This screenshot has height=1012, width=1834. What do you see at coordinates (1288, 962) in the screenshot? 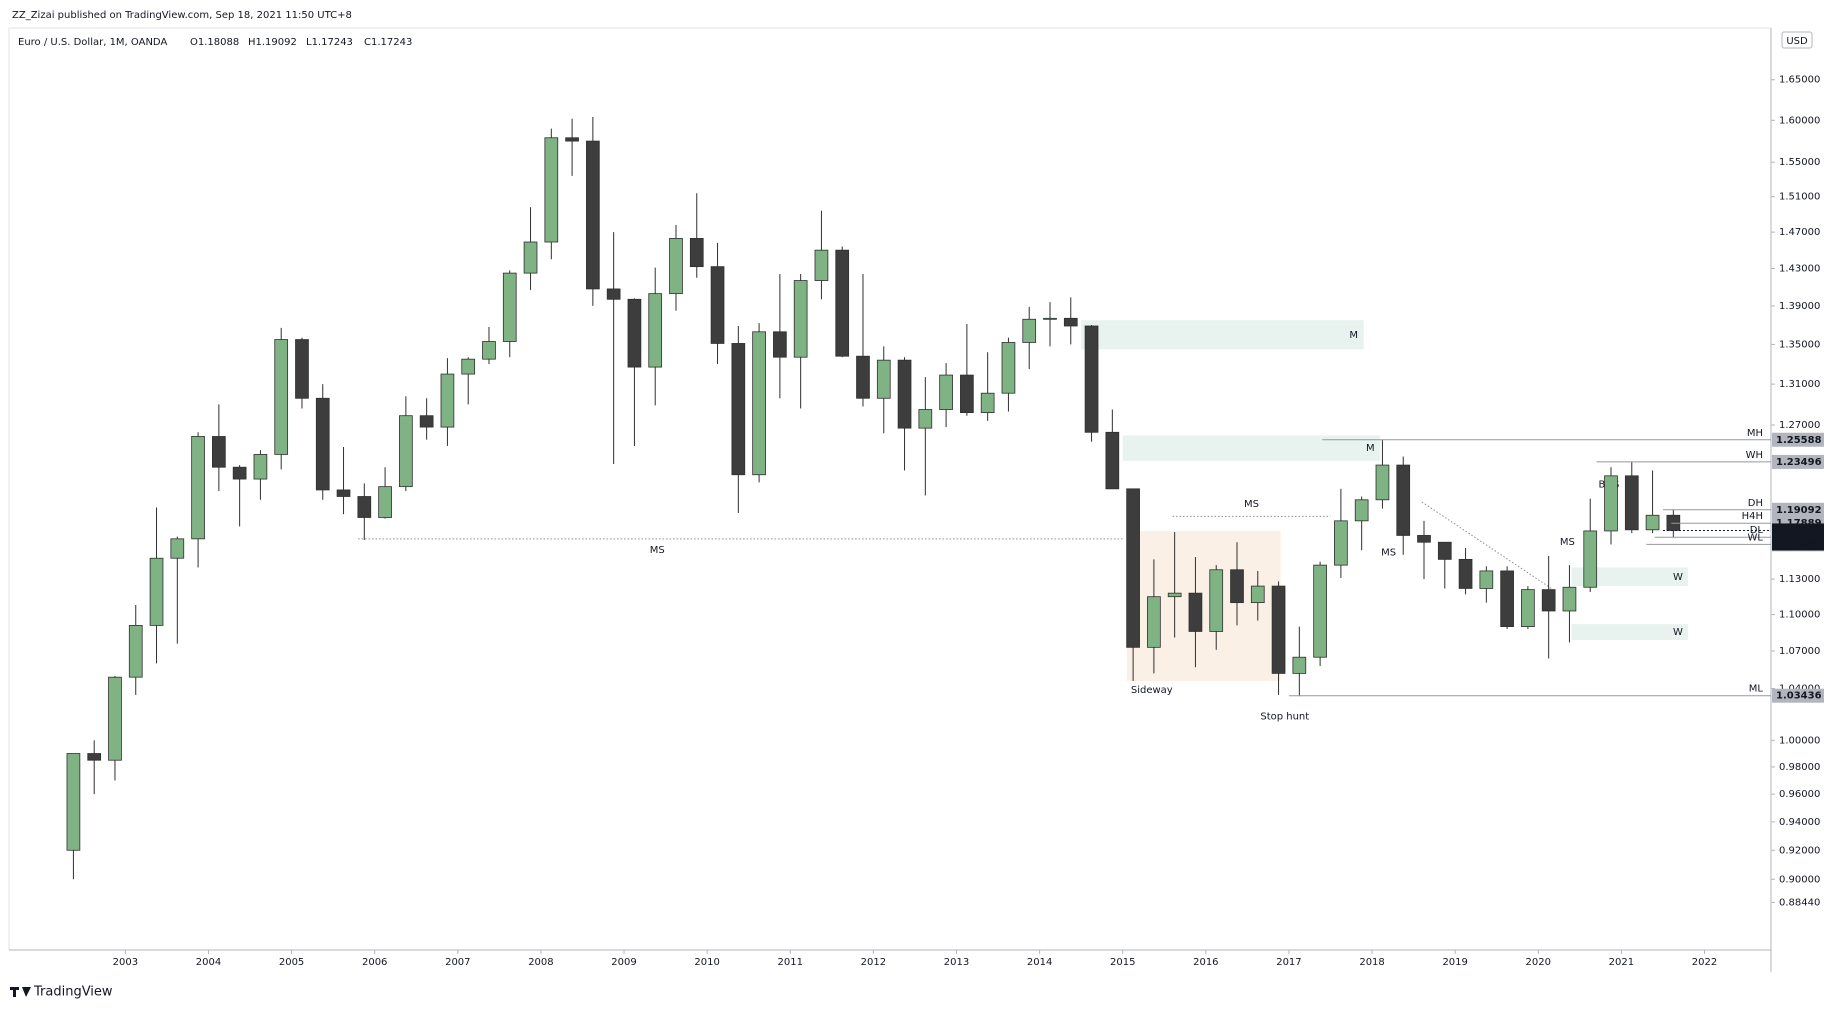
I see `x-tick-label: 2017` at bounding box center [1288, 962].